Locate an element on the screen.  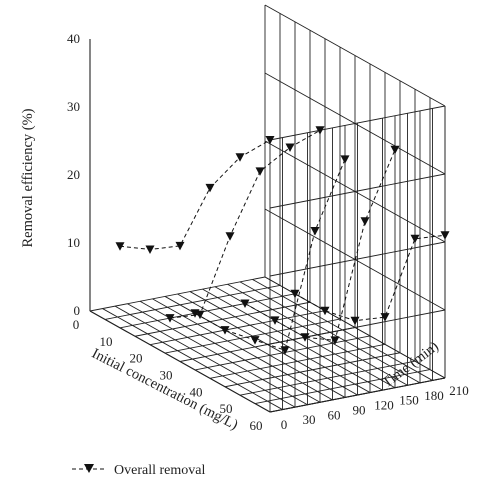
x-tick-label: 0 is located at coordinates (76, 324).